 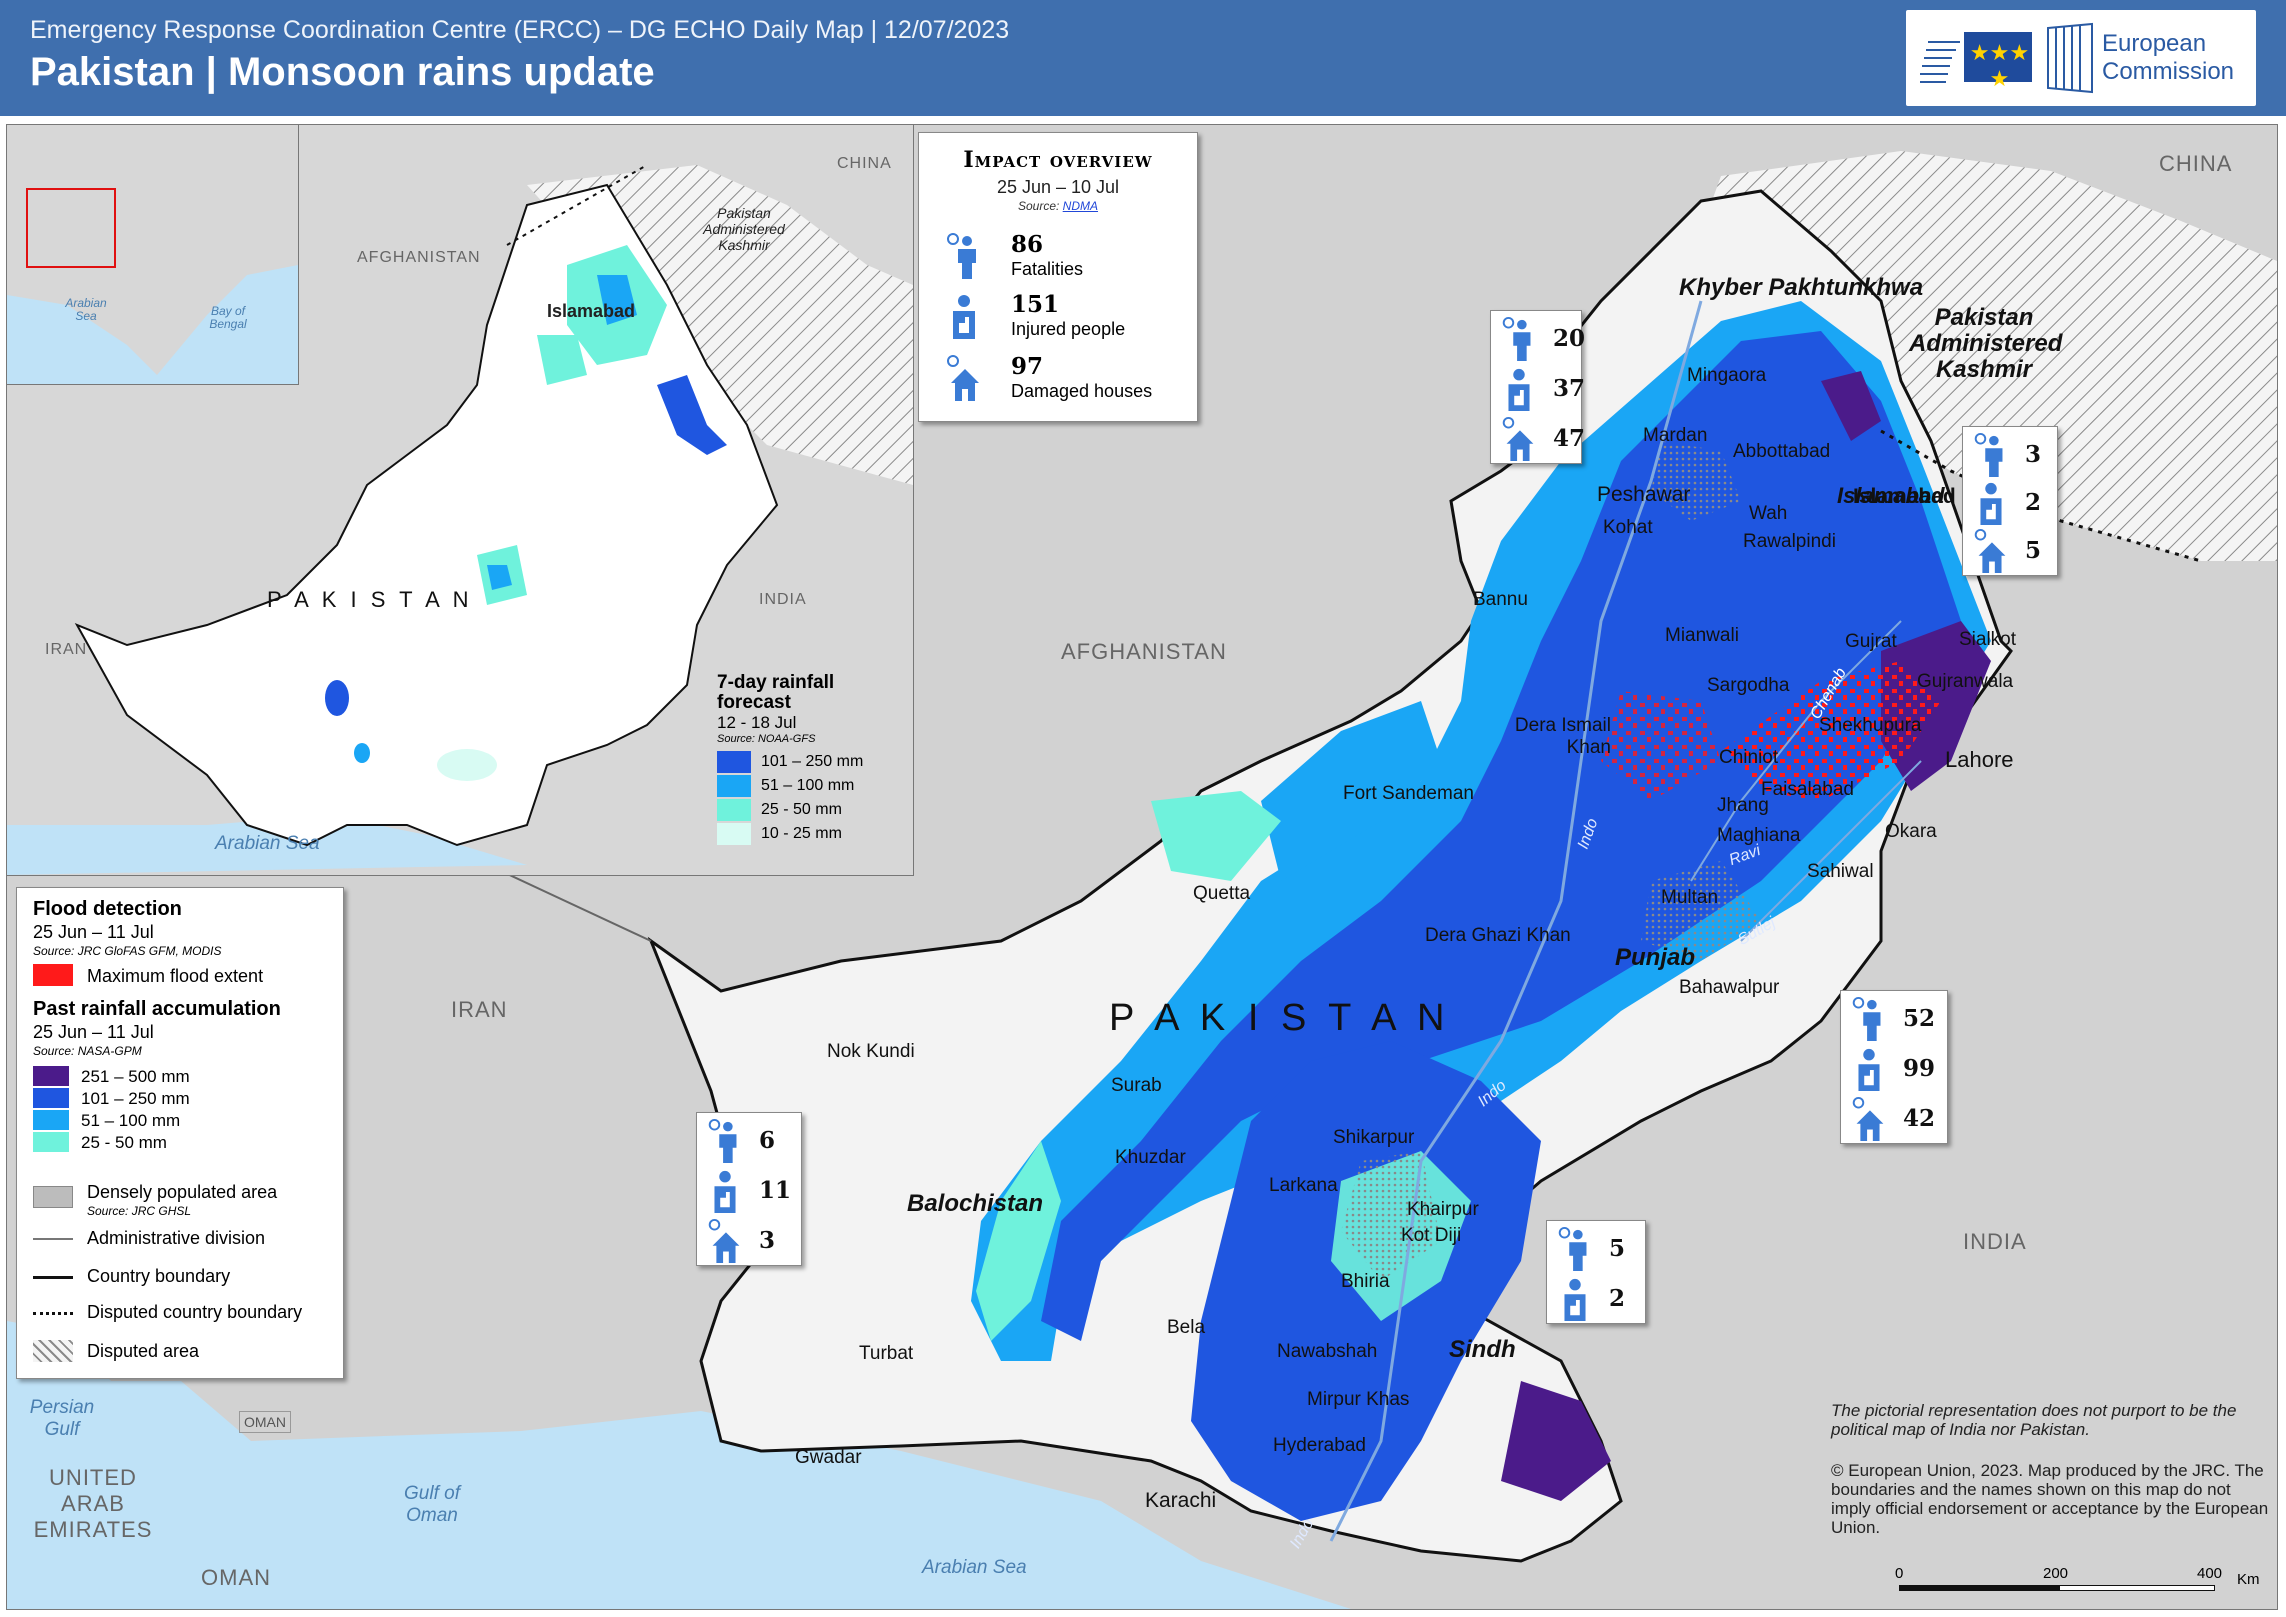 What do you see at coordinates (1628, 527) in the screenshot?
I see `city-label: Kohat` at bounding box center [1628, 527].